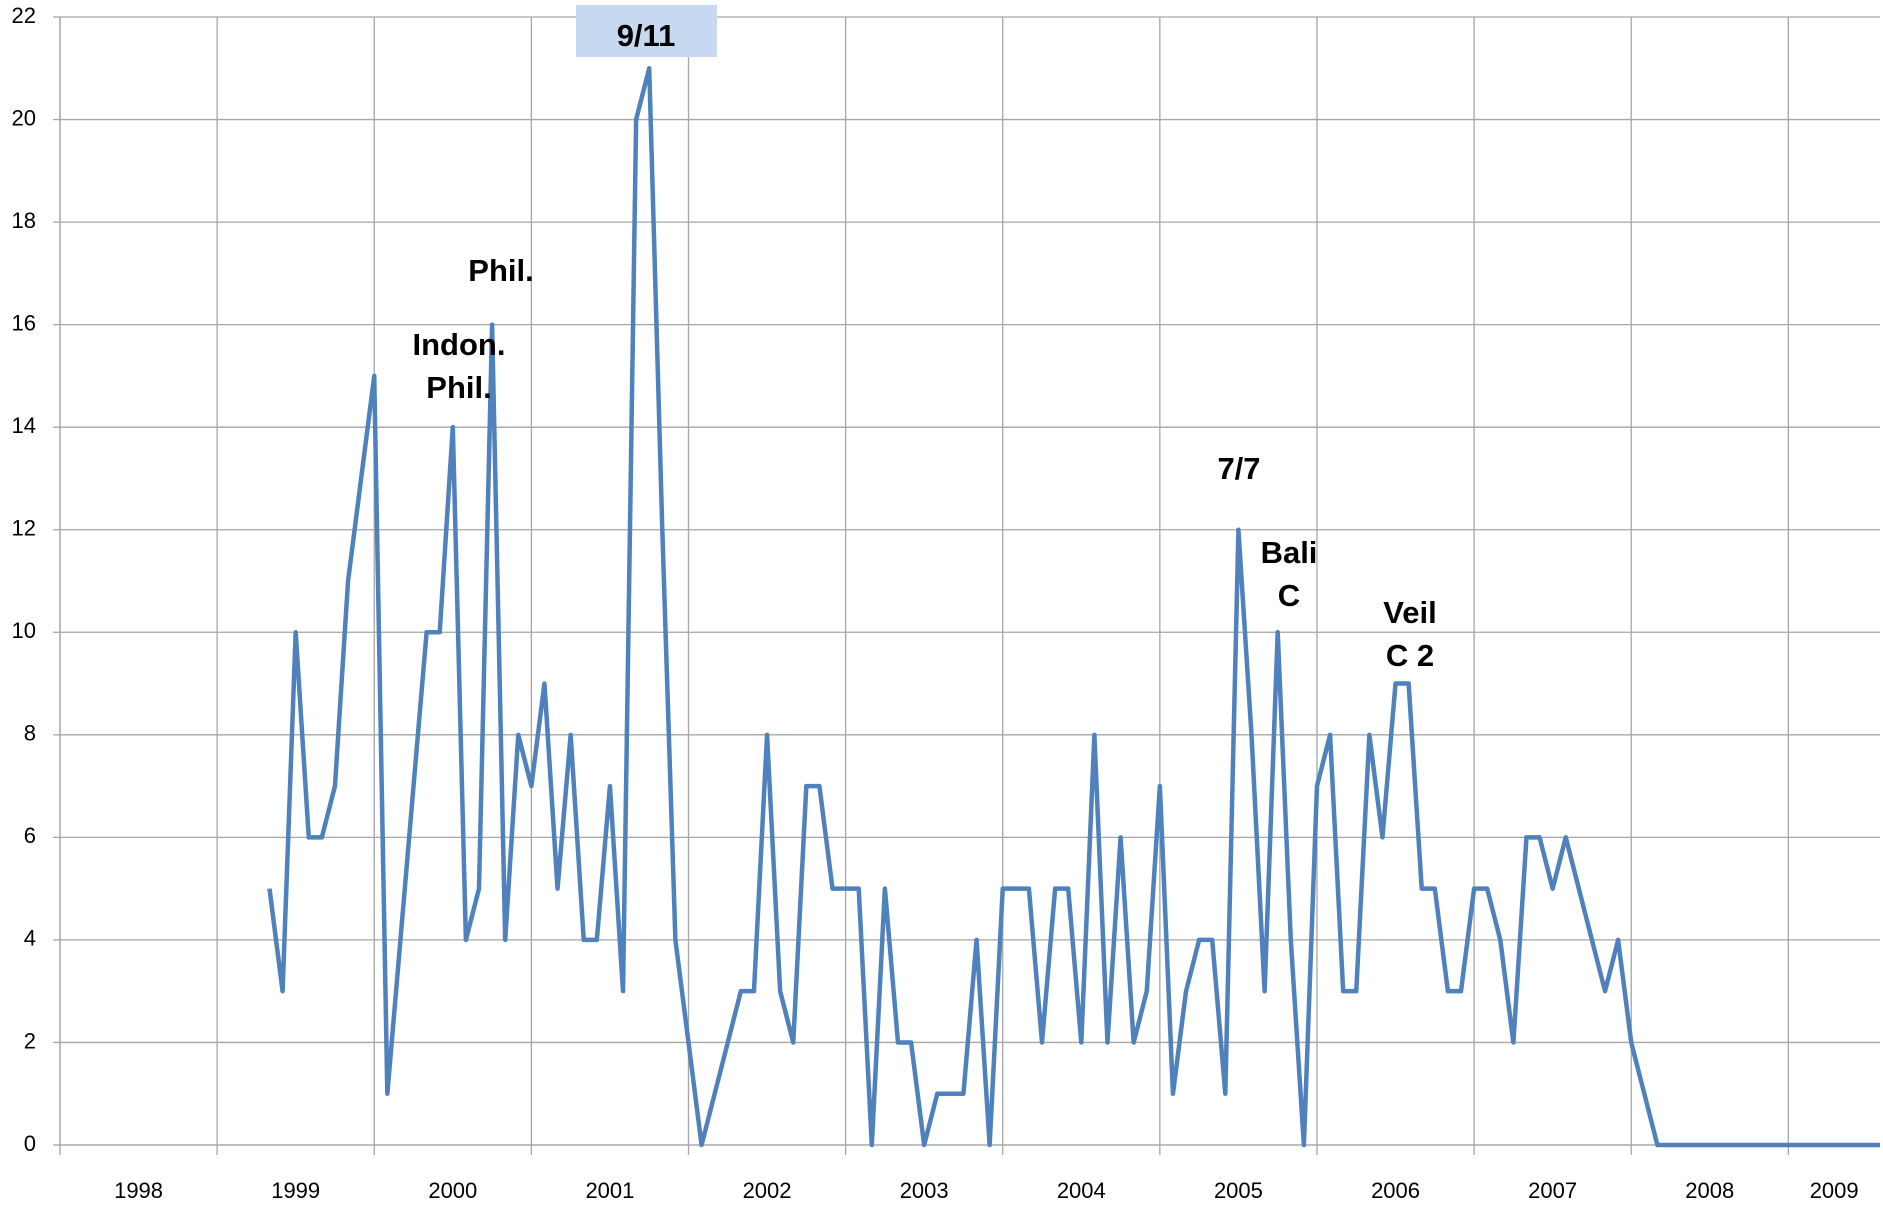 Image resolution: width=1883 pixels, height=1214 pixels. What do you see at coordinates (767, 1190) in the screenshot?
I see `x-tick-label: 2002` at bounding box center [767, 1190].